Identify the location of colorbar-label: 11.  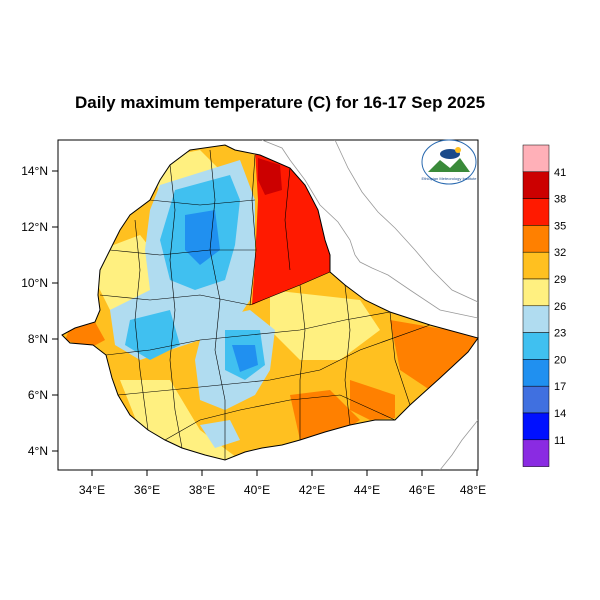
(559, 441).